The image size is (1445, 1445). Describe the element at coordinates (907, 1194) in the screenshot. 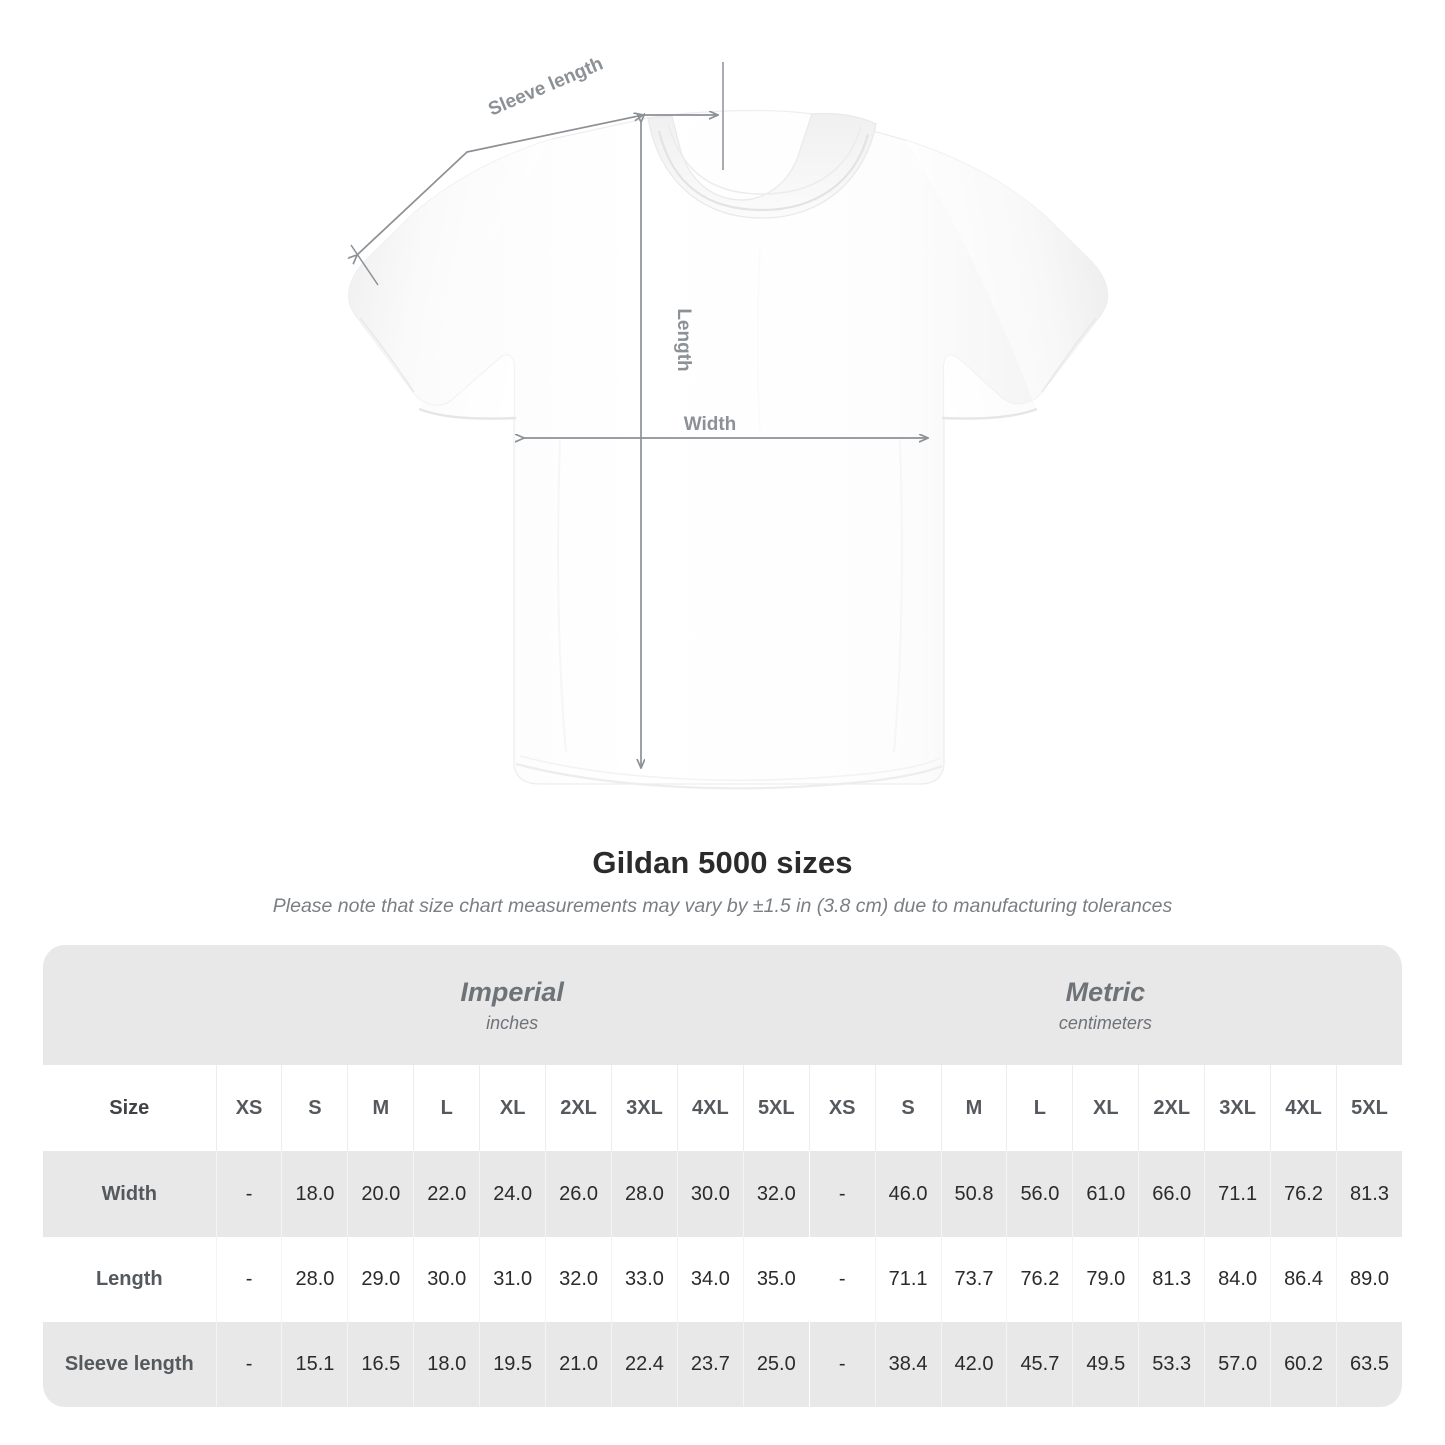

I see `cell-metric-s: 46.0` at that location.